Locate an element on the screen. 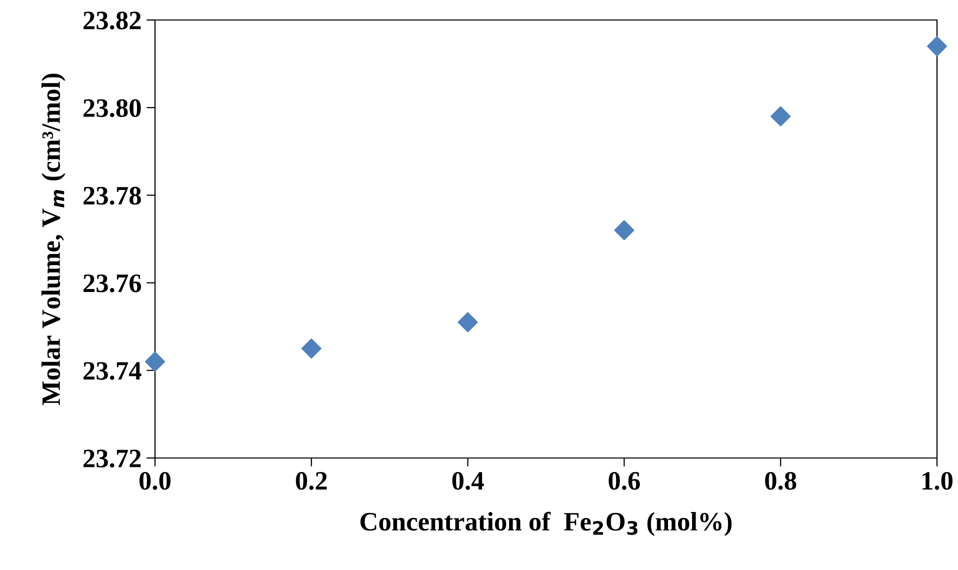  x-axis-title: Concentration of Fe$_{2}$O$_{3}$ (mol%) is located at coordinates (546, 524).